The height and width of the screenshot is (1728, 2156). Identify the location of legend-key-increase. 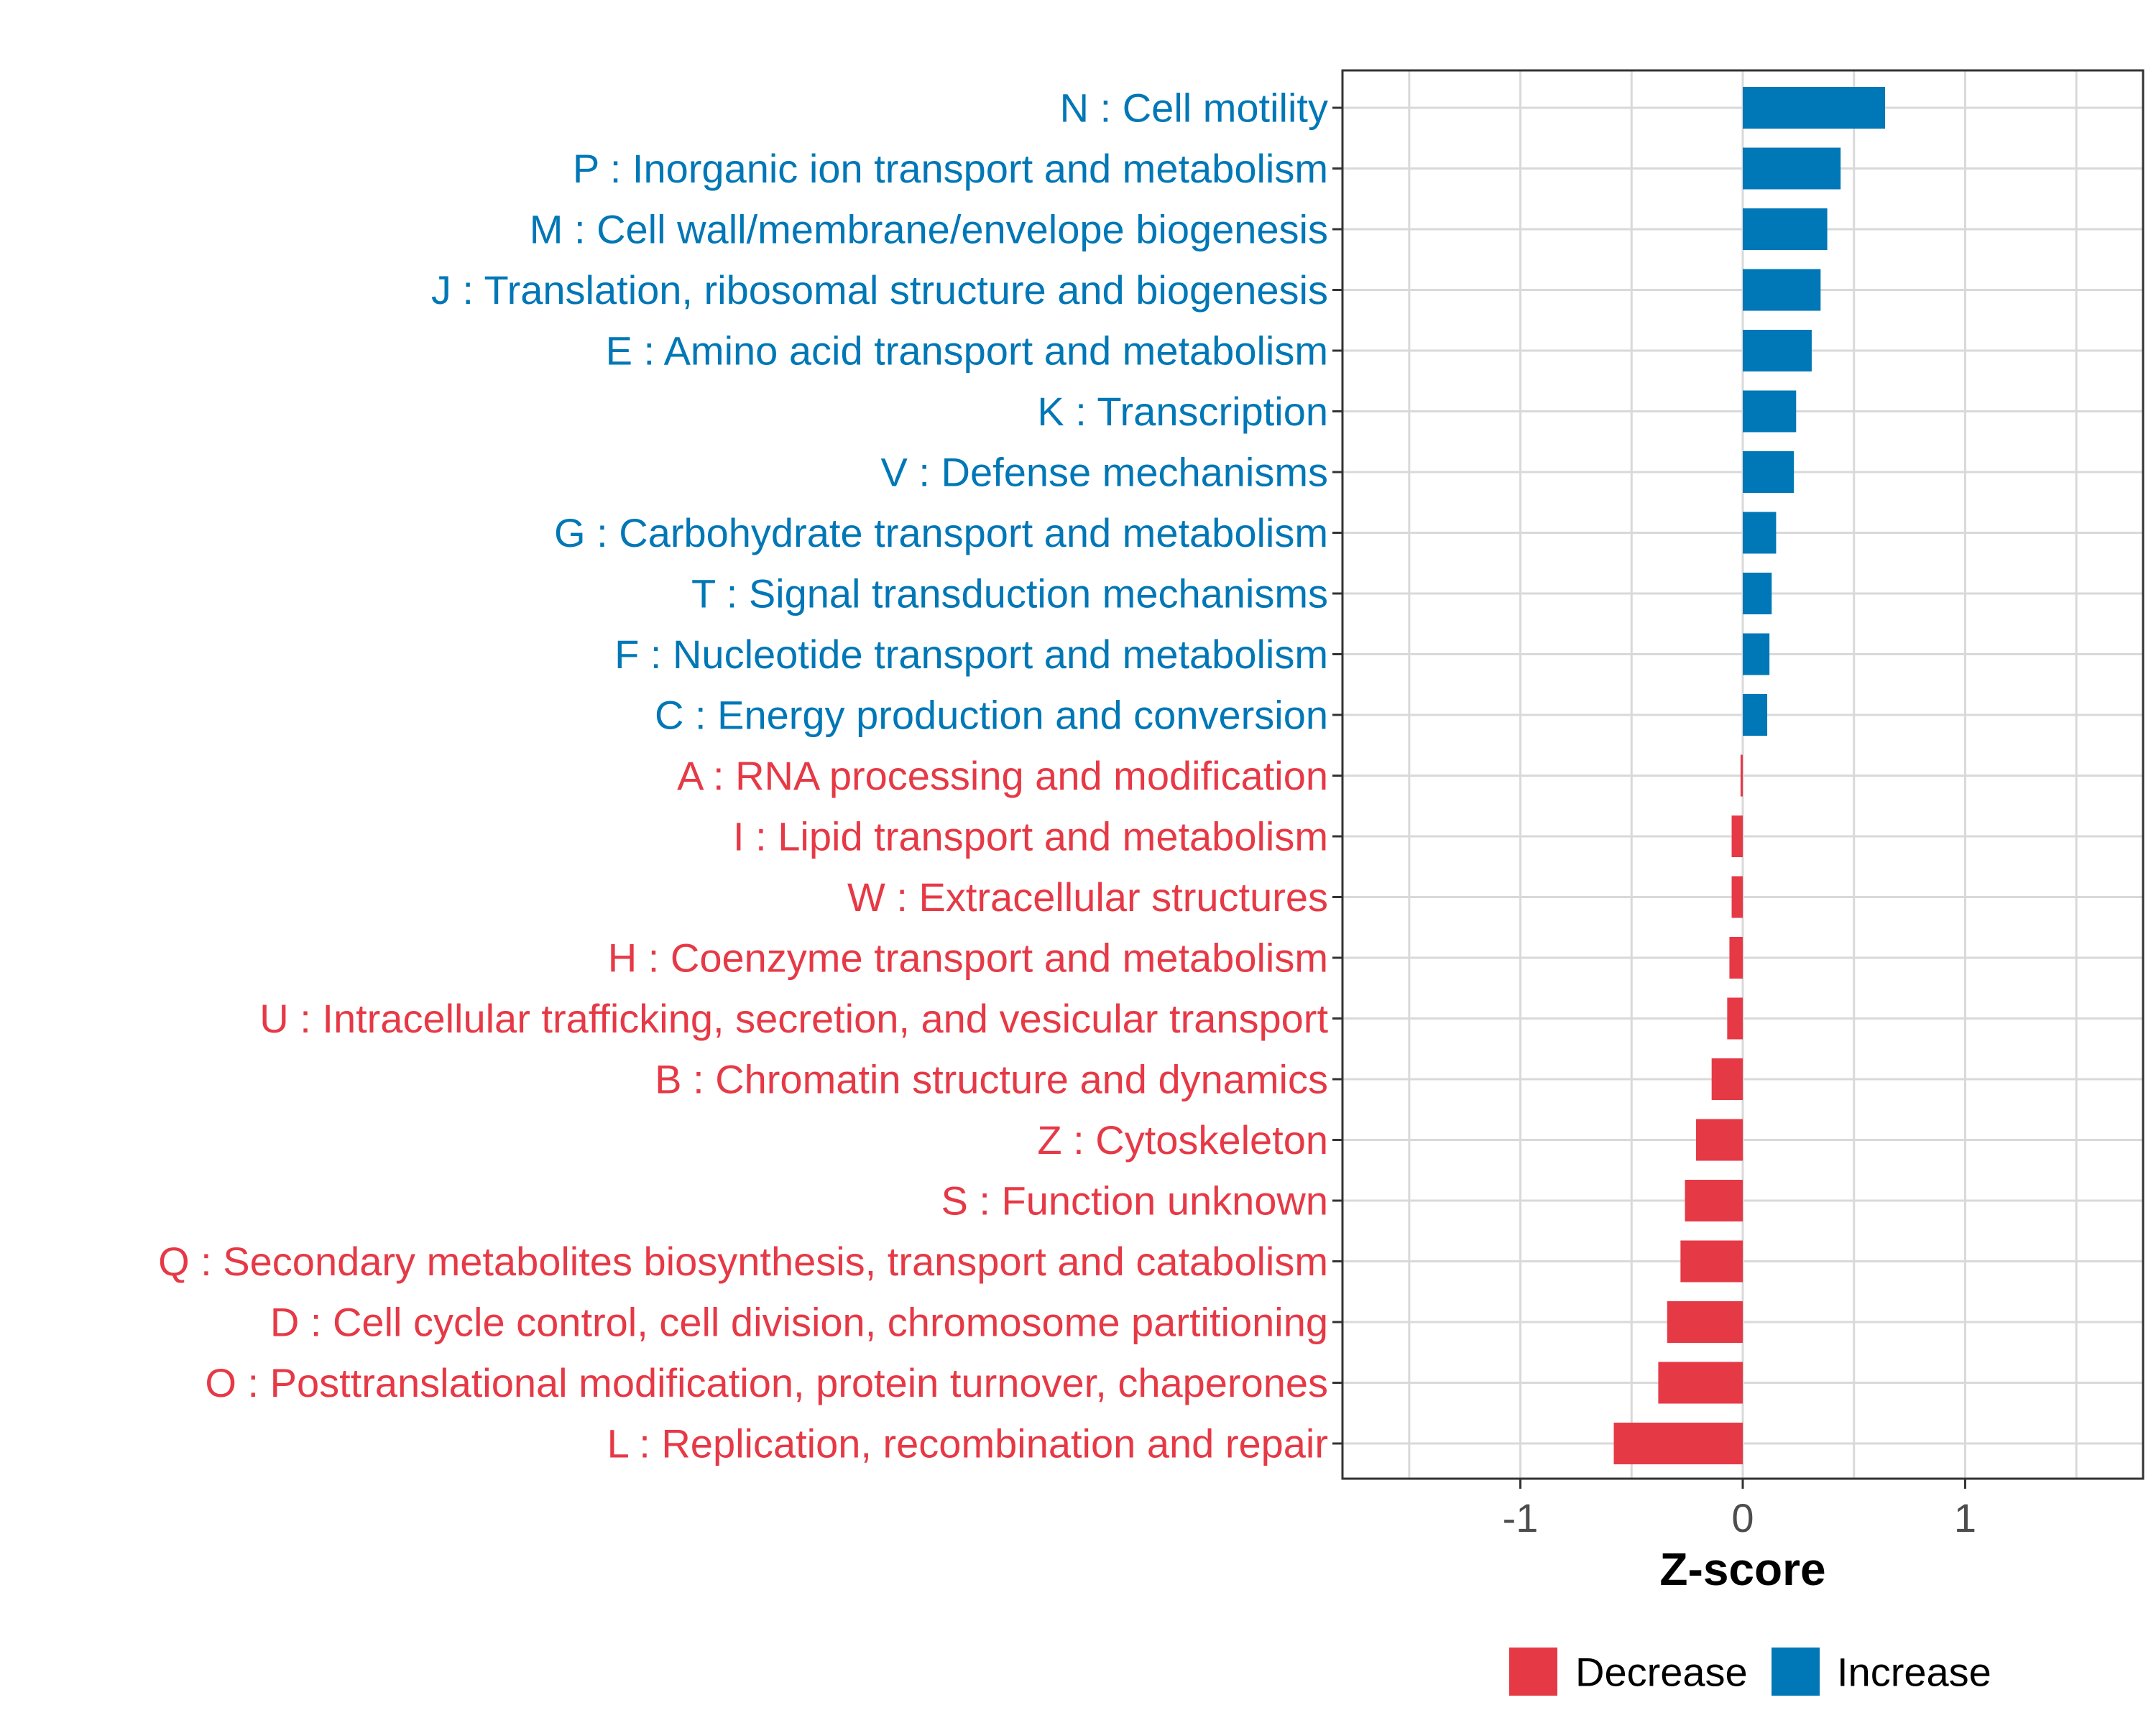
(1796, 1672).